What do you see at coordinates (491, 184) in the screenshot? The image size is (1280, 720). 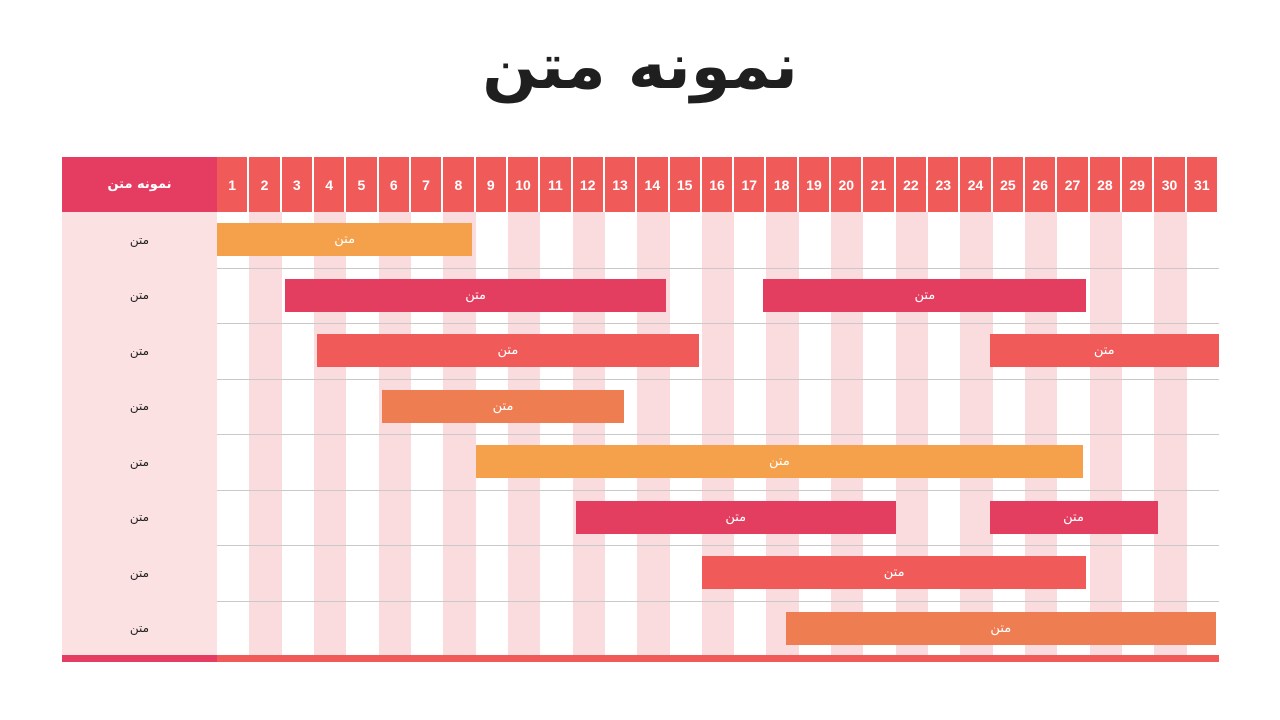 I see `day-header-cell: 9` at bounding box center [491, 184].